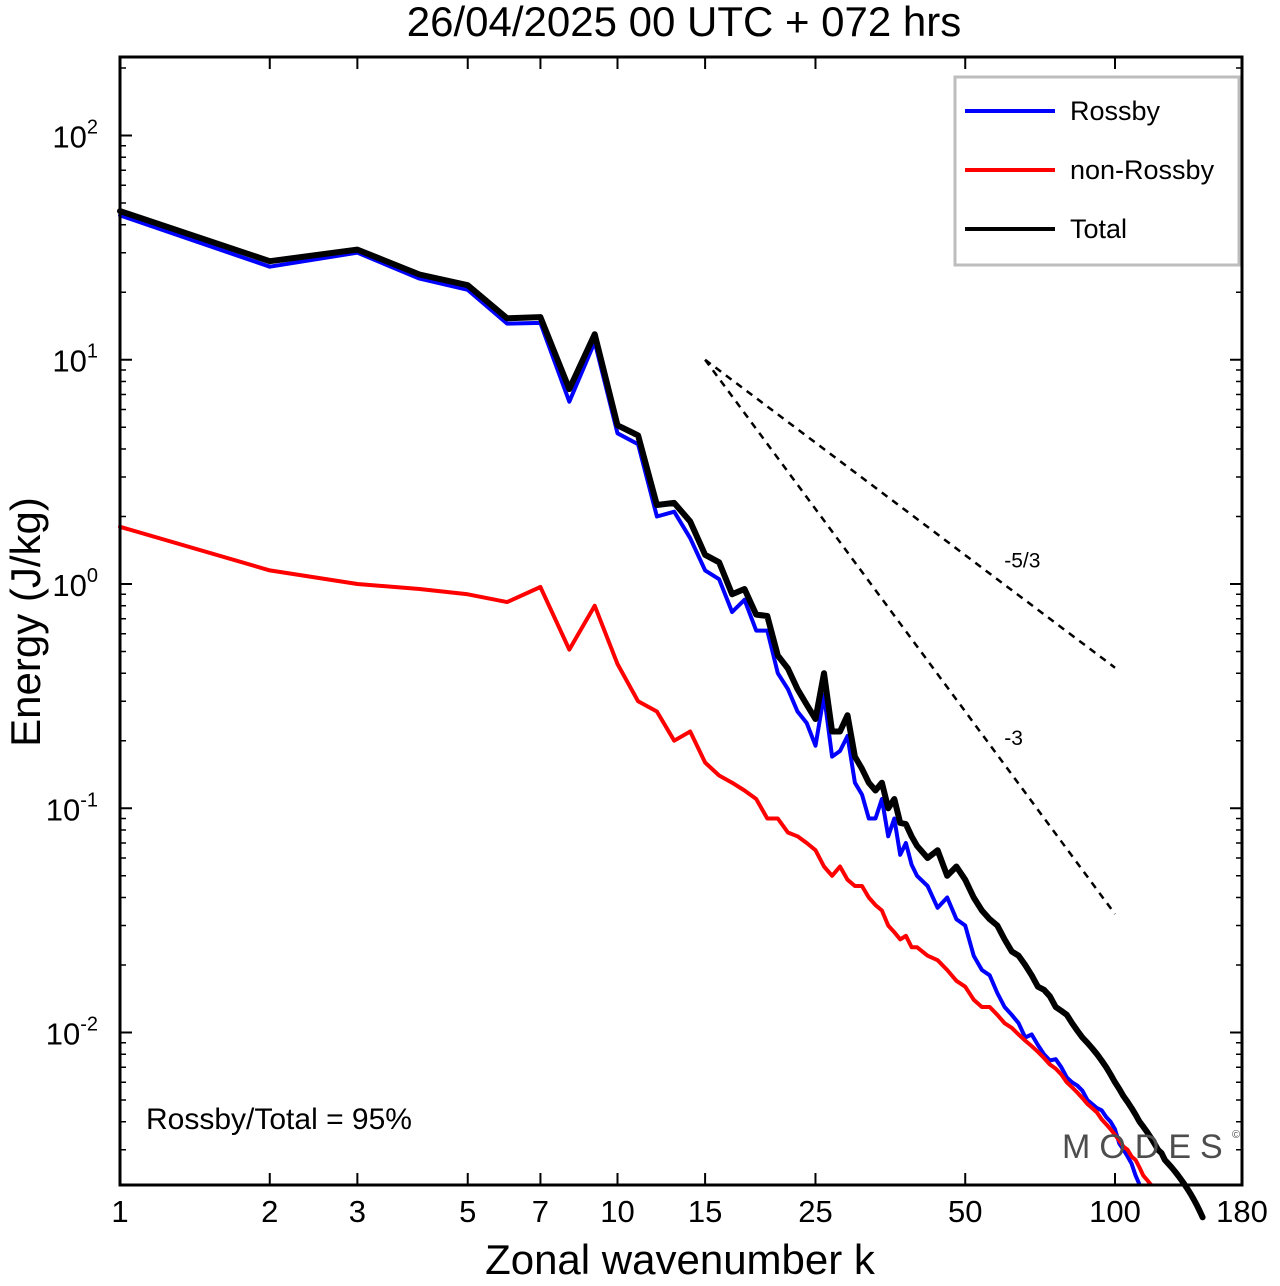  Describe the element at coordinates (1098, 229) in the screenshot. I see `legend-label-total: Total` at that location.